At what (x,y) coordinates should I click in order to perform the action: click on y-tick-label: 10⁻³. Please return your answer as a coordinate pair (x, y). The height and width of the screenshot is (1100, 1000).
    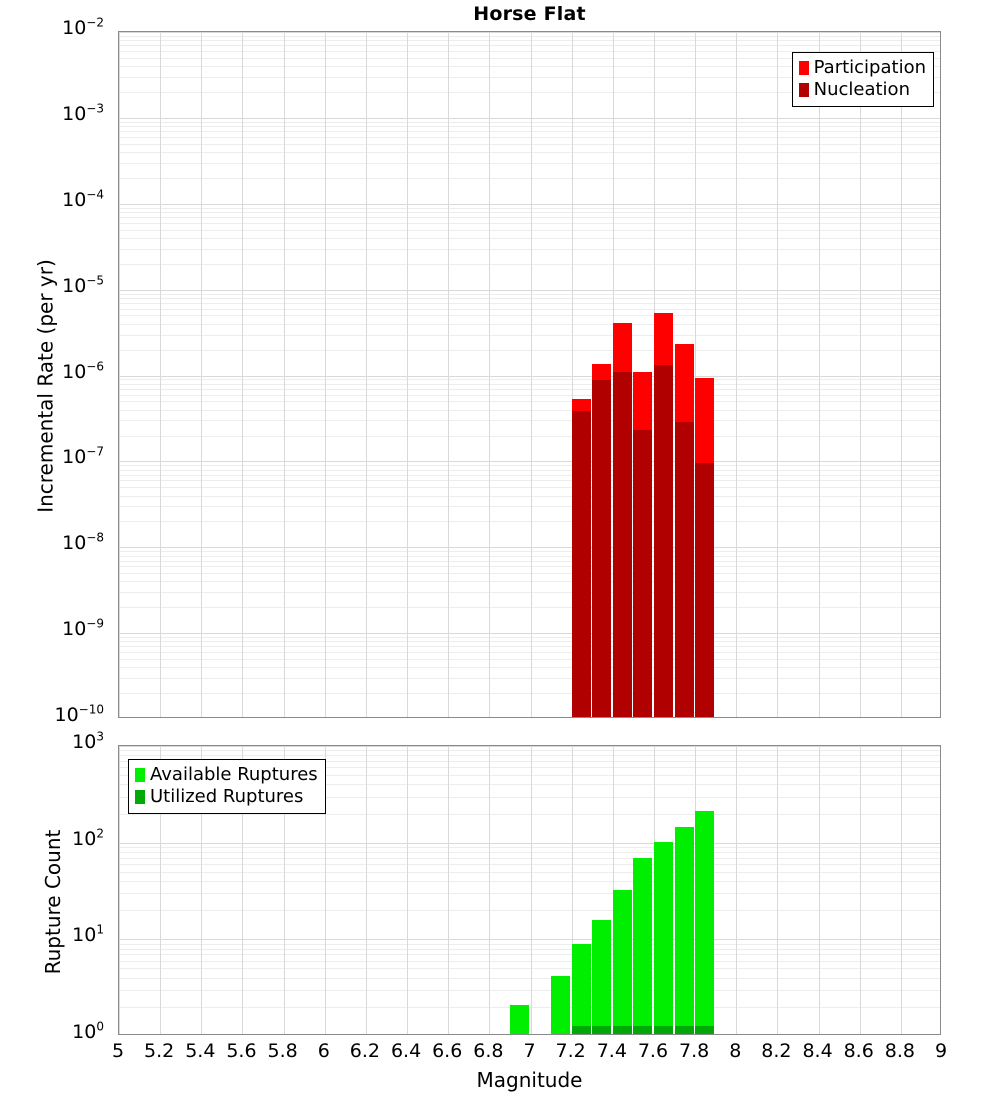
    Looking at the image, I should click on (83, 113).